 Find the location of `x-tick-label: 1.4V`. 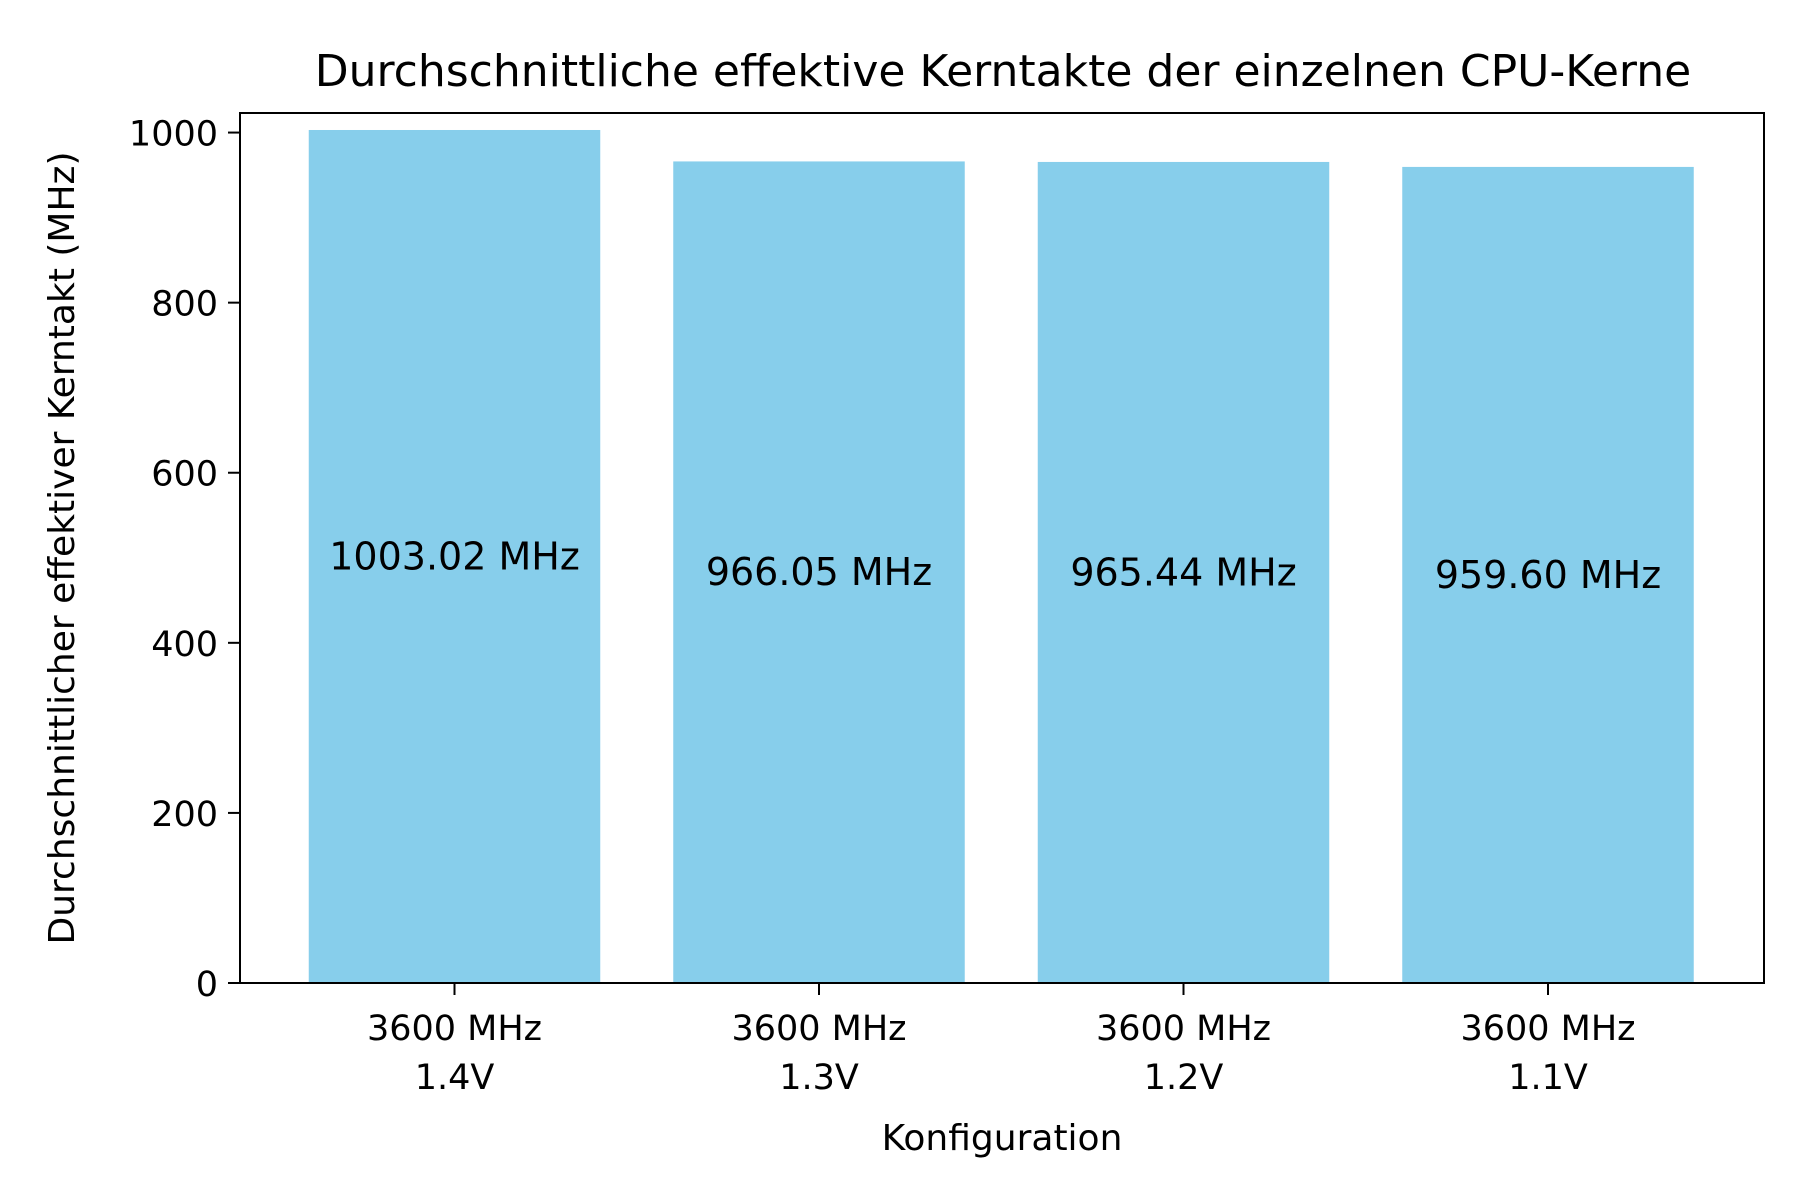

x-tick-label: 1.4V is located at coordinates (455, 1078).